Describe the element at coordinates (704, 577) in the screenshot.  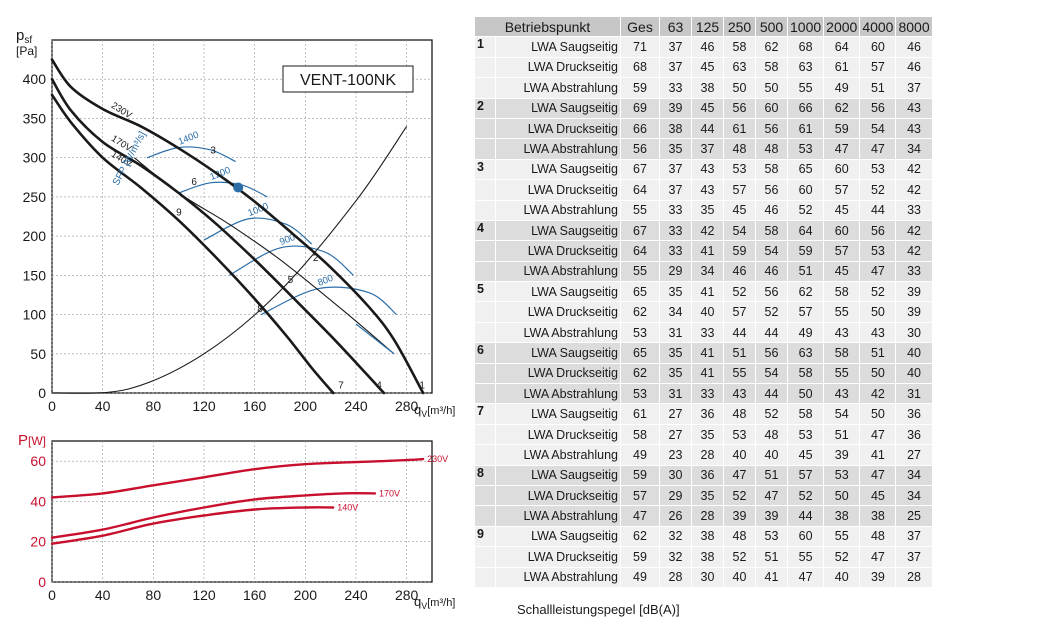
I see `table-row: LWA Abstrahlung 49 28 30 40 41 47 40 39 28` at that location.